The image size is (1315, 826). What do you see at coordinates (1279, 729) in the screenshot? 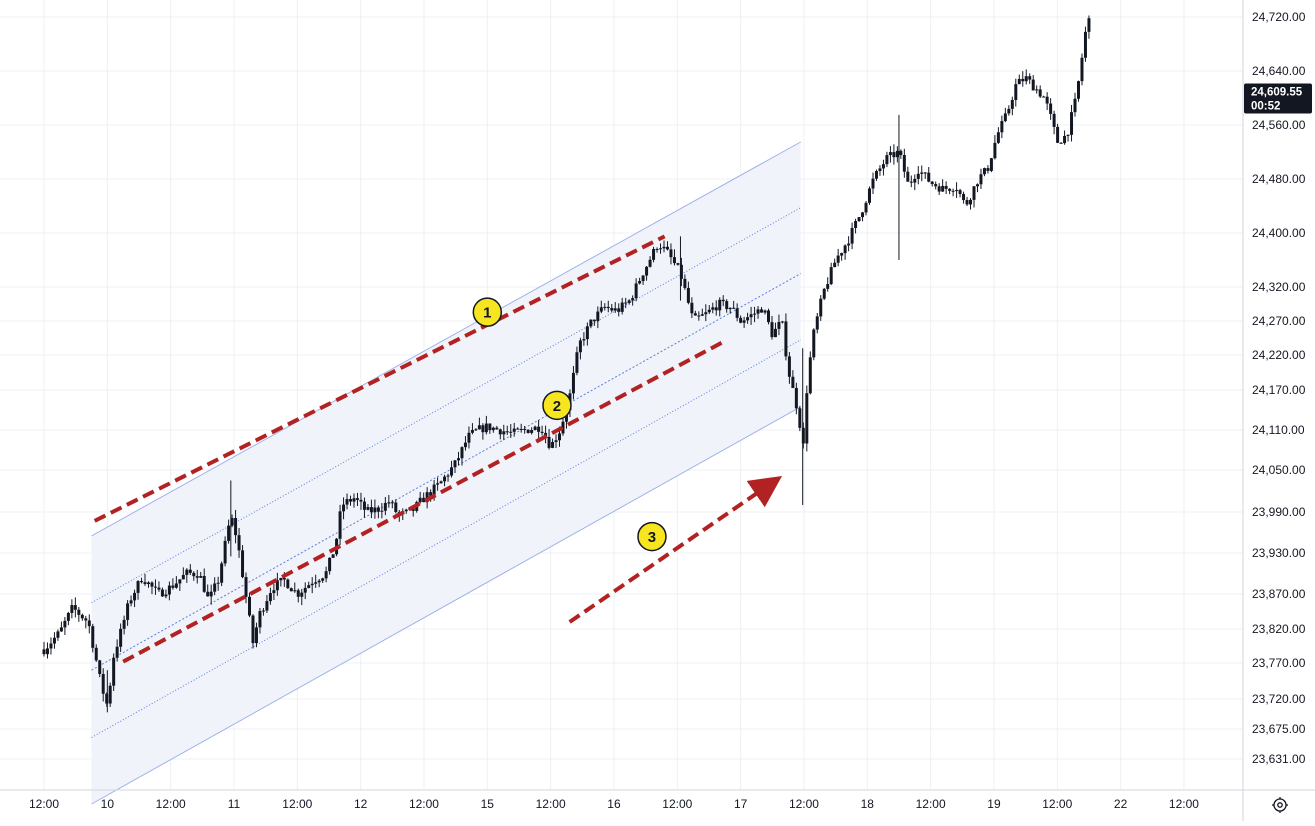
I see `price-tick-label: 23,675.00` at bounding box center [1279, 729].